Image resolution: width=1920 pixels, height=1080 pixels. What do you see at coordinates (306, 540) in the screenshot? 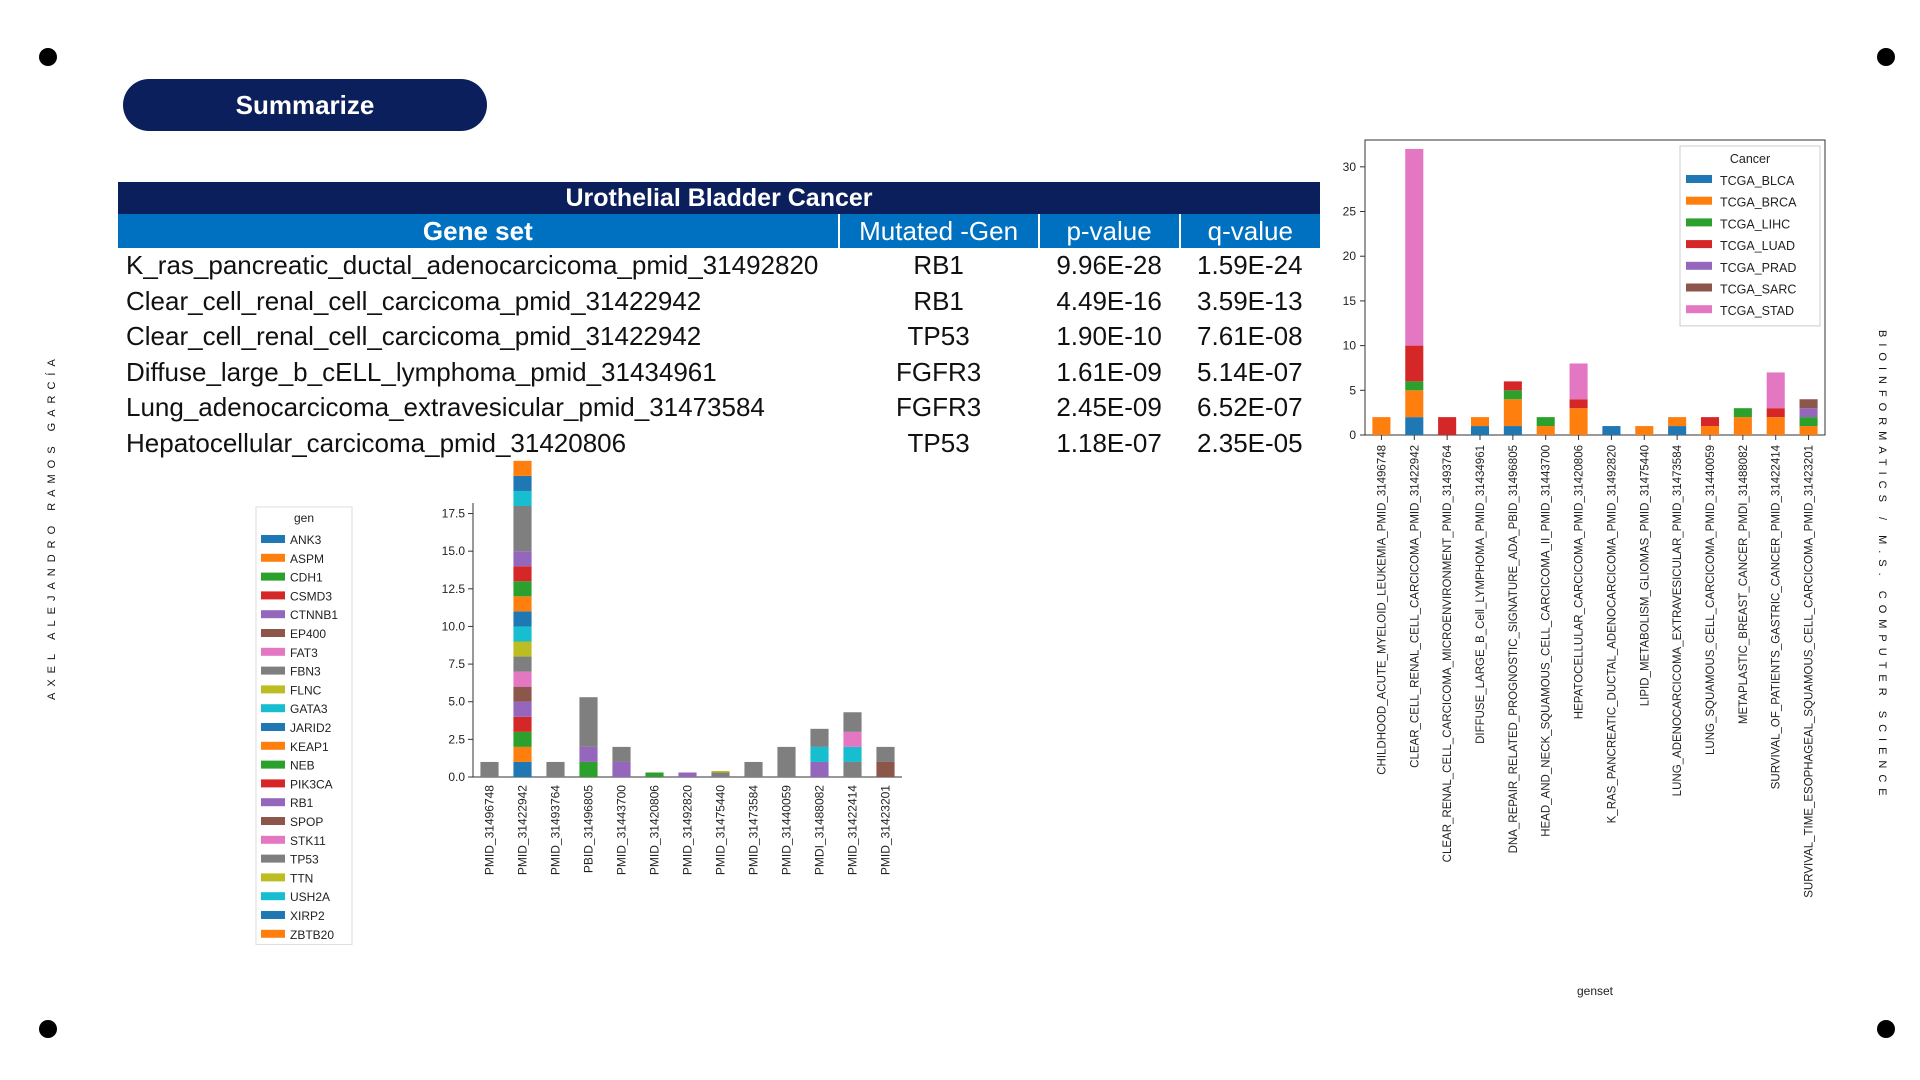
I see `legend-entry: ANK3` at bounding box center [306, 540].